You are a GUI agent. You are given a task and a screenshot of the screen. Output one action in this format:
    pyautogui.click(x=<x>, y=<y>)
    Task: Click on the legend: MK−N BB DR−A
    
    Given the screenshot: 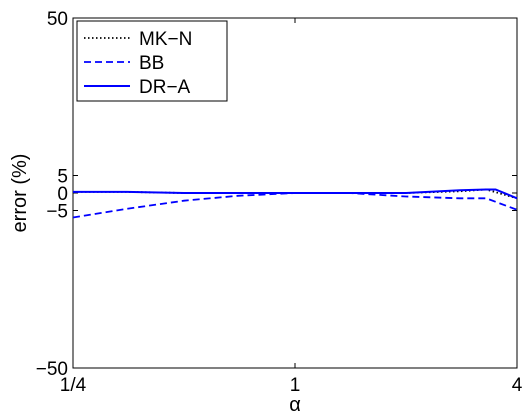 What is the action you would take?
    pyautogui.click(x=152, y=61)
    